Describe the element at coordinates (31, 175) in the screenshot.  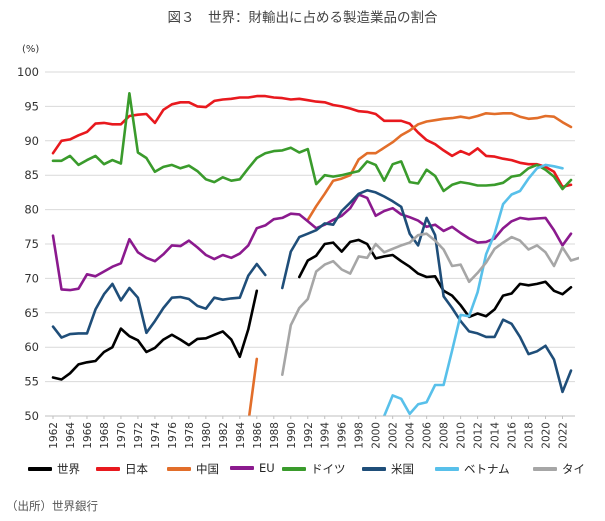
I see `y-tick-label: 85` at that location.